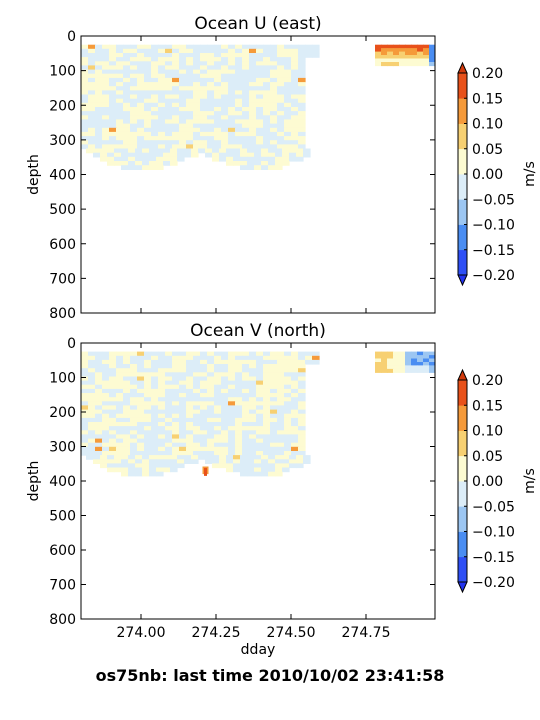 Image resolution: width=540 pixels, height=720 pixels. What do you see at coordinates (462, 393) in the screenshot?
I see `colorbar-segment` at bounding box center [462, 393].